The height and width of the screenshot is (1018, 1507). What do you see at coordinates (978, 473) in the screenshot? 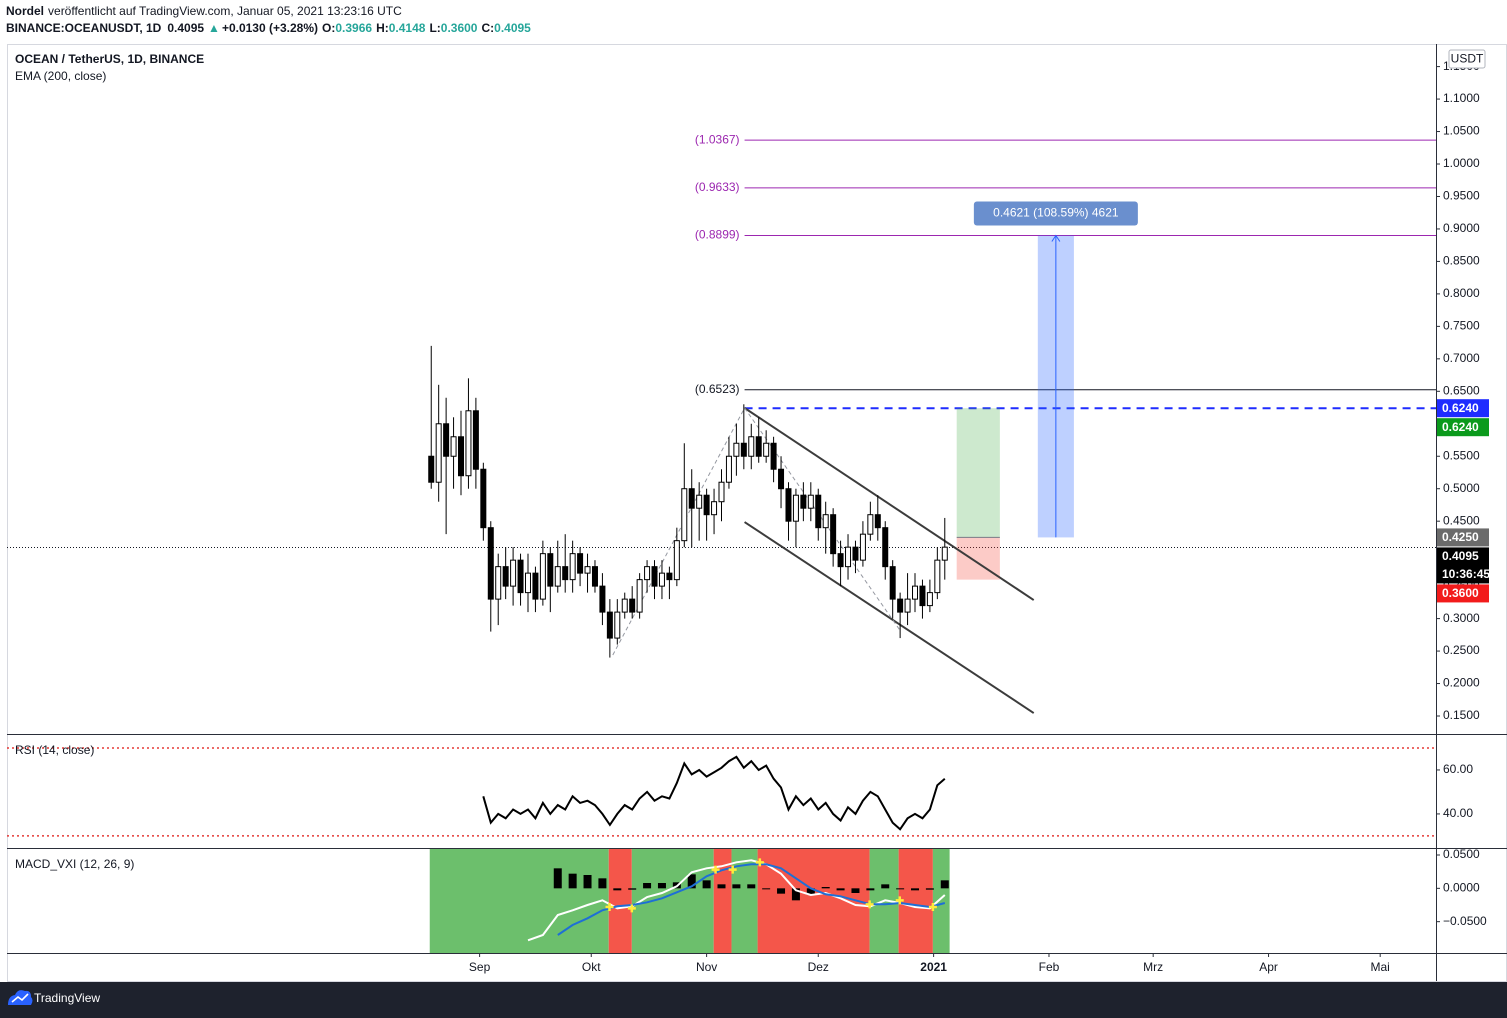
I see `position-target` at bounding box center [978, 473].